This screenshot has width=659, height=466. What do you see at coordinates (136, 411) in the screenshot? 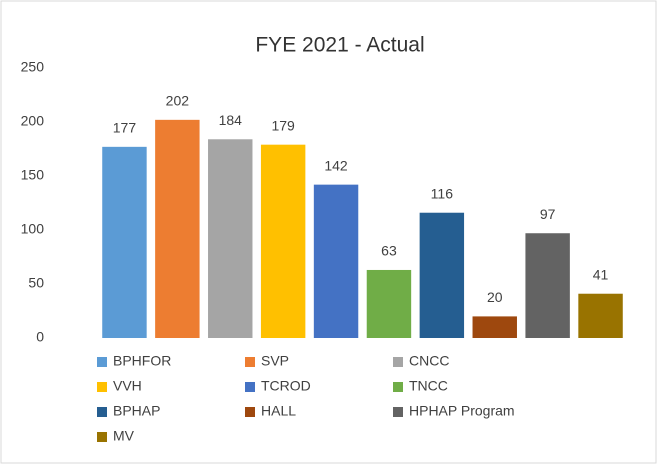
I see `legend-label: BPHAP` at bounding box center [136, 411].